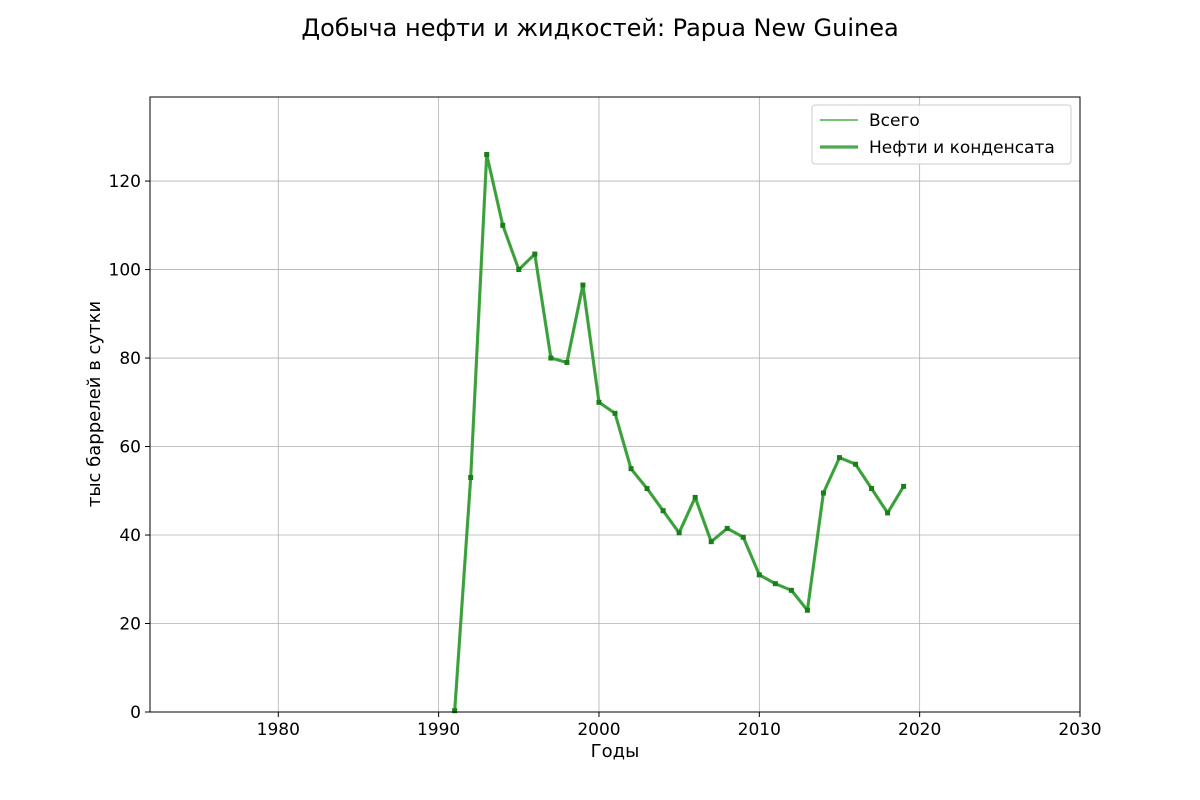 This screenshot has width=1200, height=800. What do you see at coordinates (1079, 730) in the screenshot?
I see `x-tick-label: 2030` at bounding box center [1079, 730].